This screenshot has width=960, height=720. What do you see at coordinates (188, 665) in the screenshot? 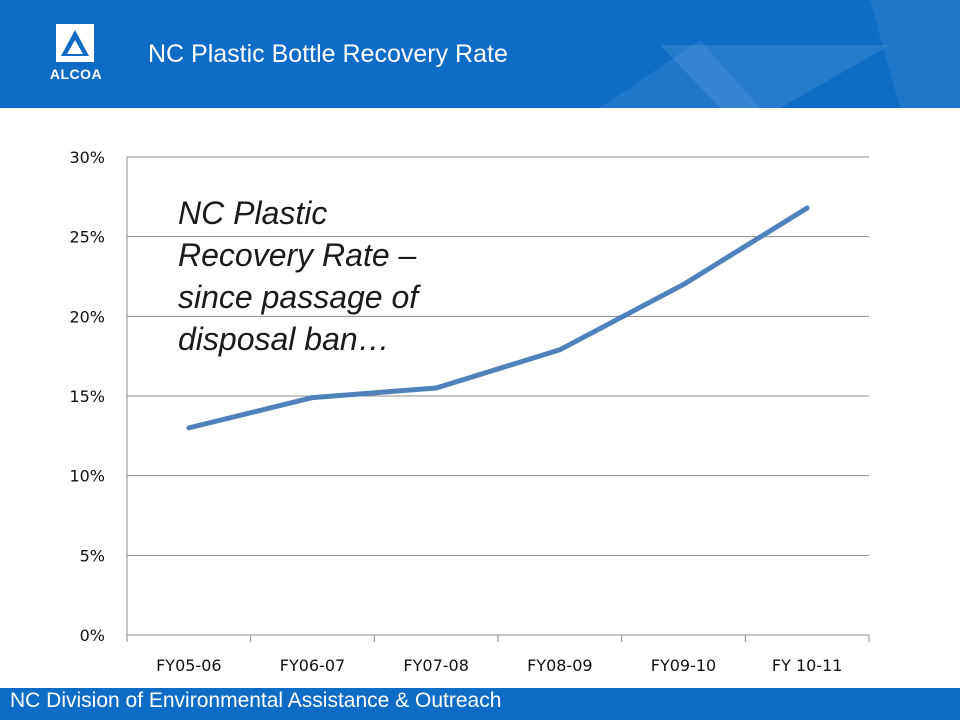
I see `x-tick-label: FY05-06` at bounding box center [188, 665].